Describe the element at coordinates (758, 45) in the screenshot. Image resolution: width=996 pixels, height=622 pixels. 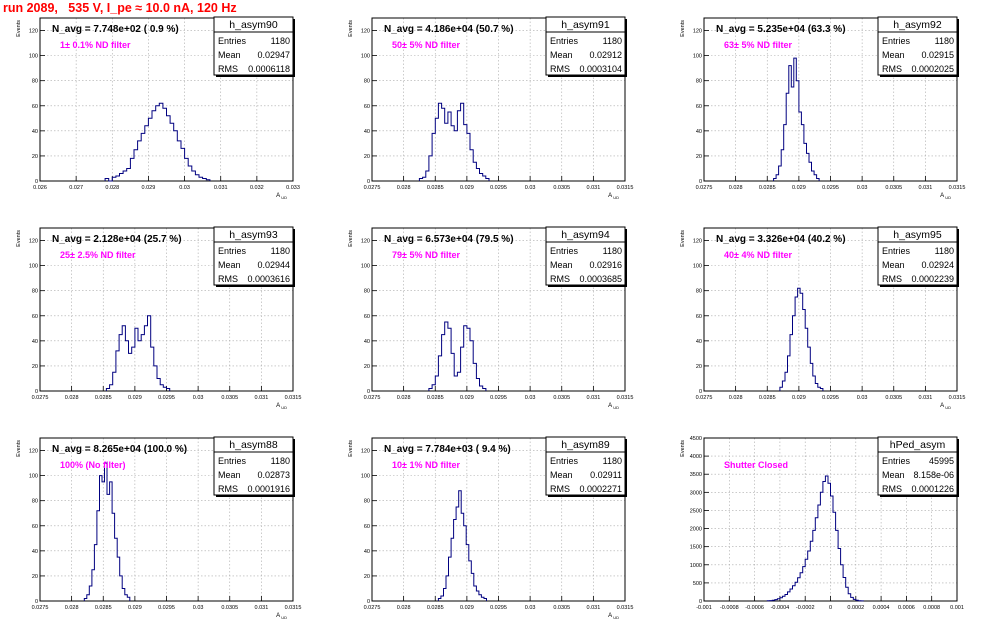
I see `filter-annotation: 63± 5% ND filter` at that location.